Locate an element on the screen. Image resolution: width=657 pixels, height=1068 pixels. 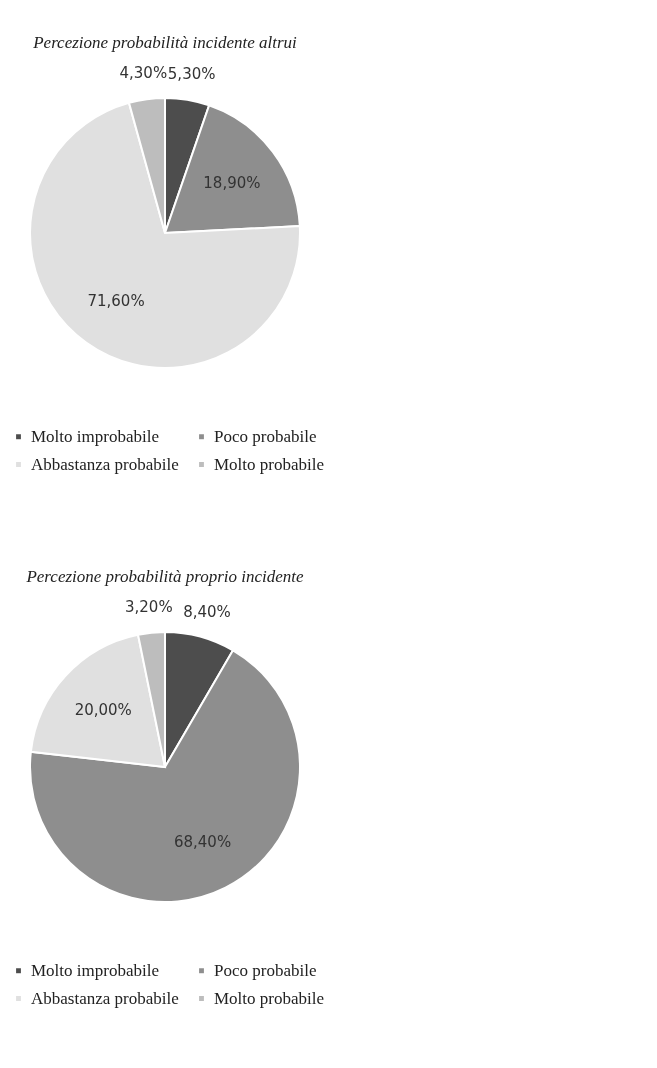
chart-title: Percezione probabilità incidente altrui is located at coordinates (165, 43).